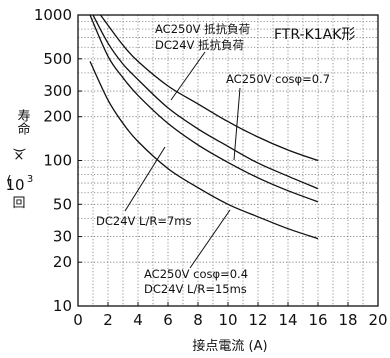 Image resolution: width=390 pixels, height=358 pixels. I want to click on annotation-cos04: AC250V cosφ=0.4, so click(196, 274).